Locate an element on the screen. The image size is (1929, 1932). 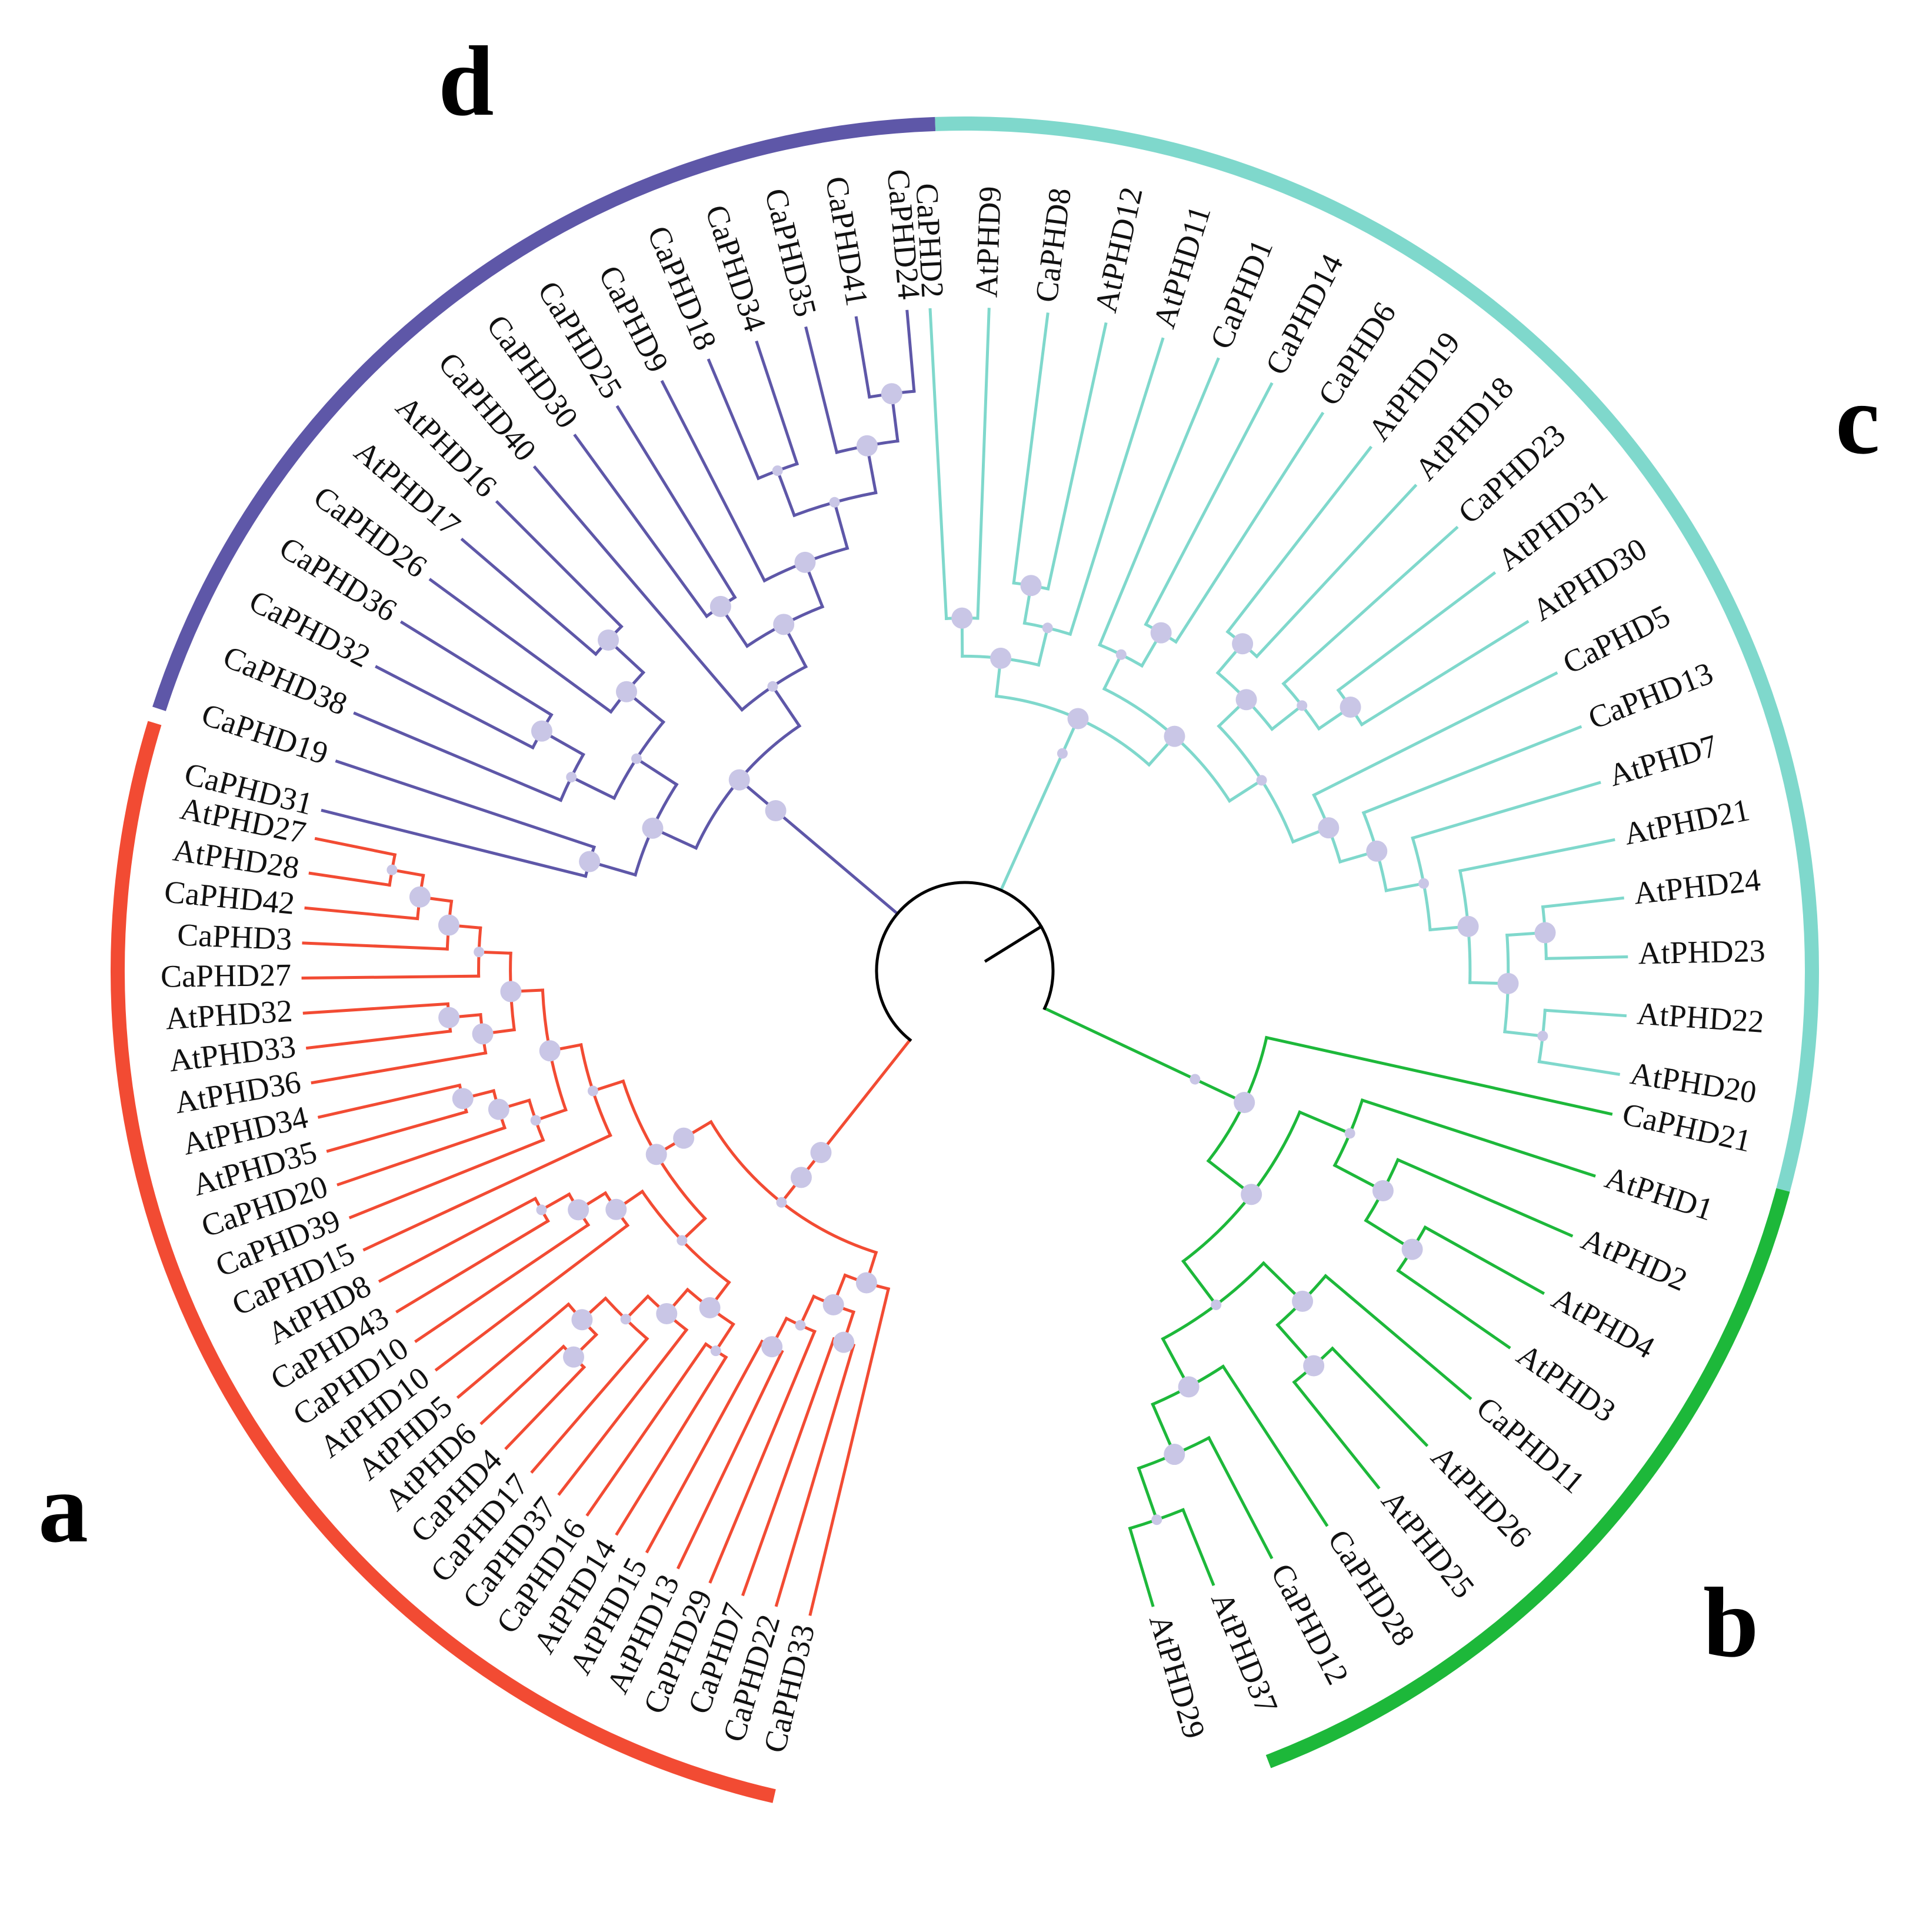
clade-label-c: c is located at coordinates (1857, 419).